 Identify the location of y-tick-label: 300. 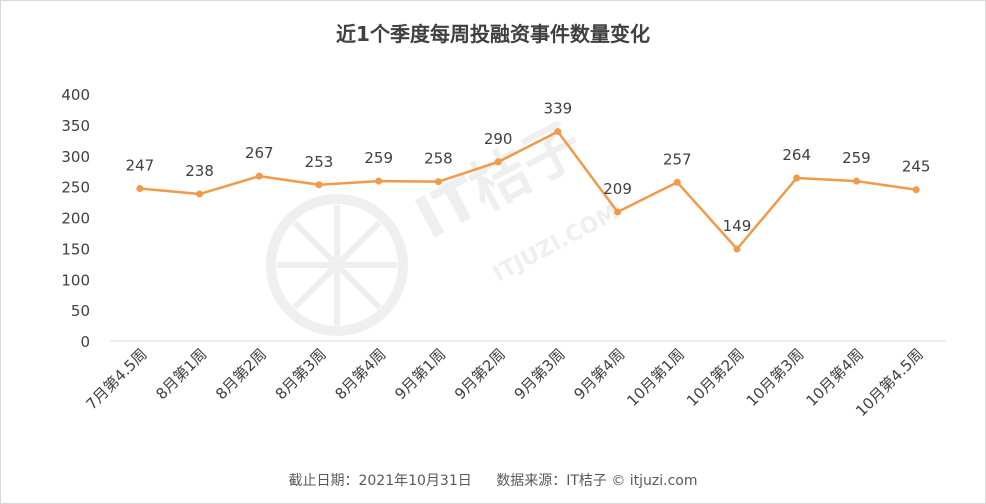
(75, 157).